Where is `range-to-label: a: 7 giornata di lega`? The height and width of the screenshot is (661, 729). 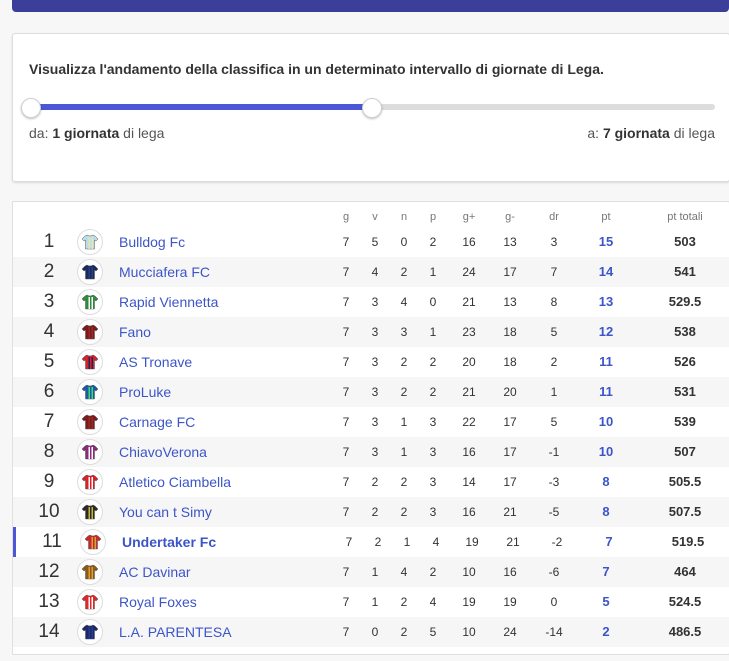
range-to-label: a: 7 giornata di lega is located at coordinates (651, 133).